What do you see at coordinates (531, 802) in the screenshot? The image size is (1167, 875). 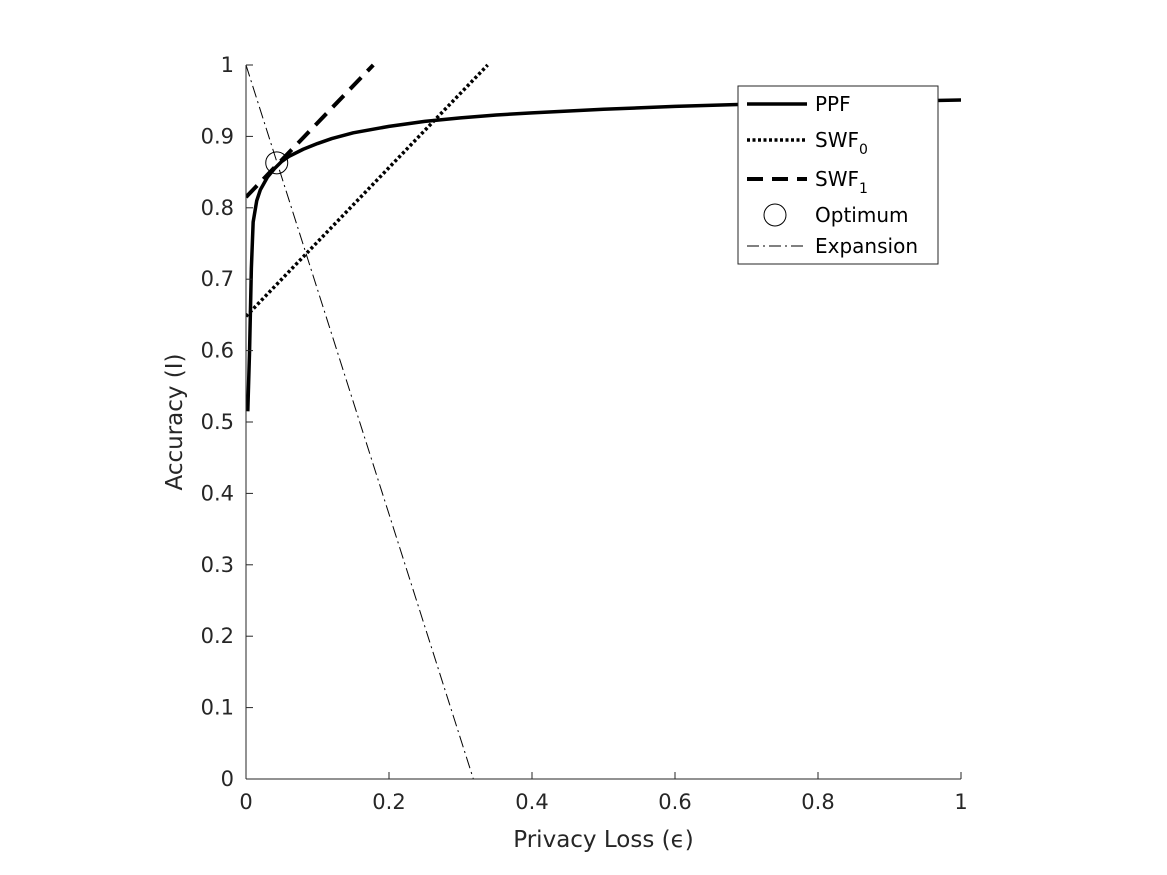 I see `x-tick-label: 0.4` at bounding box center [531, 802].